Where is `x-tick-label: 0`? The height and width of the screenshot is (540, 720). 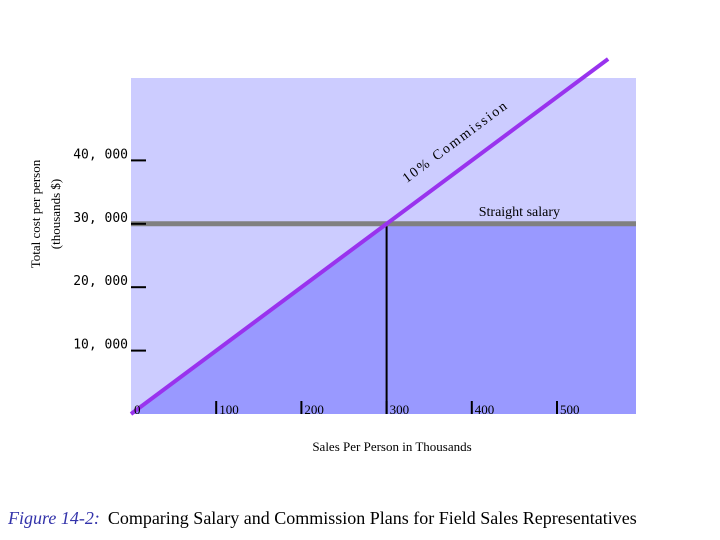
x-tick-label: 0 is located at coordinates (137, 409).